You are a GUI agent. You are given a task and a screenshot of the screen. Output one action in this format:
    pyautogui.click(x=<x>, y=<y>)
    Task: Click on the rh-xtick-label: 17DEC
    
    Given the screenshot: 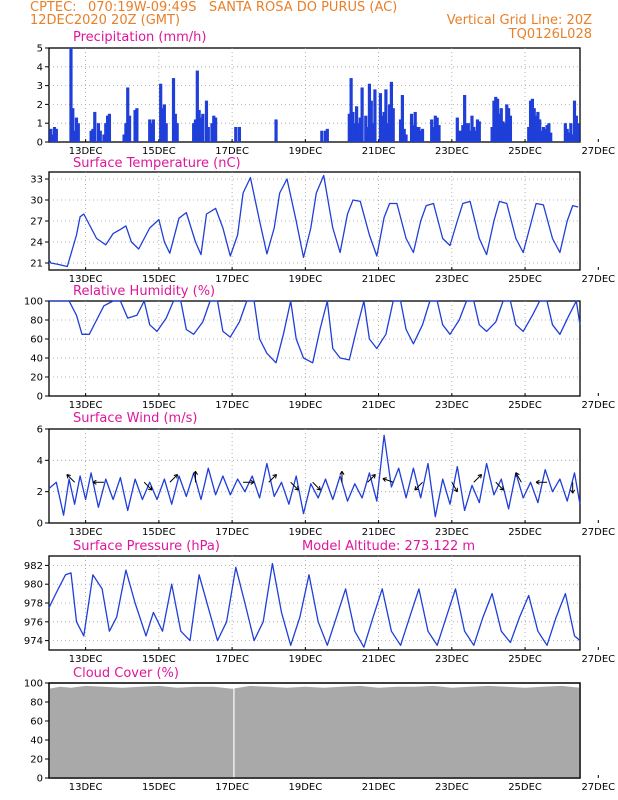 What is the action you would take?
    pyautogui.click(x=232, y=405)
    